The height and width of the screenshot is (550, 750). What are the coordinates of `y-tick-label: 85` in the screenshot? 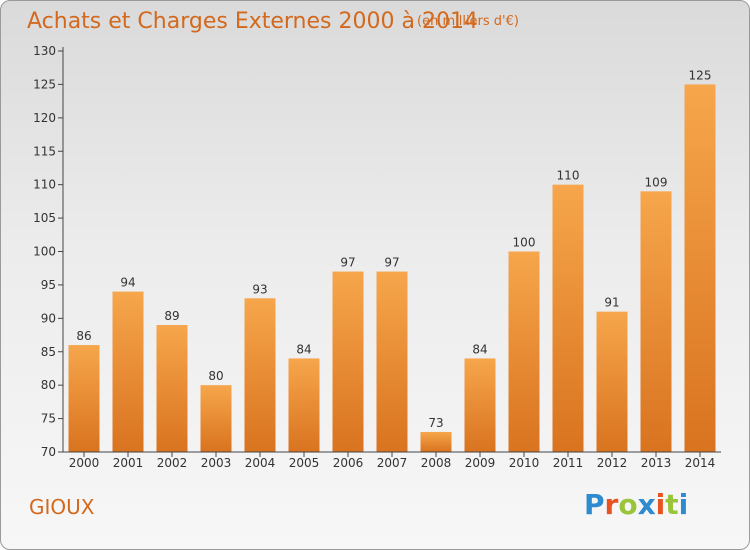 It's located at (48, 352).